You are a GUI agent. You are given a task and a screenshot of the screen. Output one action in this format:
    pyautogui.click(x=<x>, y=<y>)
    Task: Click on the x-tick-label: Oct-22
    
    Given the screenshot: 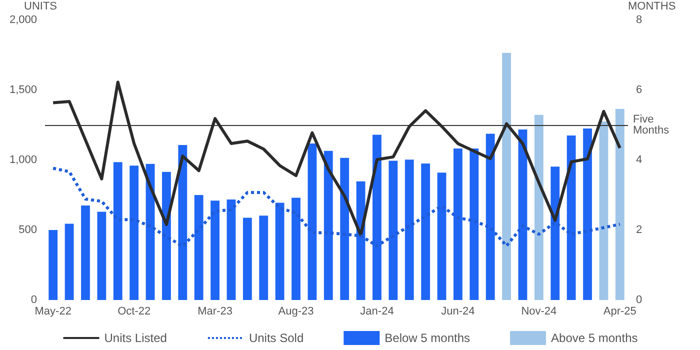 What is the action you would take?
    pyautogui.click(x=134, y=312)
    